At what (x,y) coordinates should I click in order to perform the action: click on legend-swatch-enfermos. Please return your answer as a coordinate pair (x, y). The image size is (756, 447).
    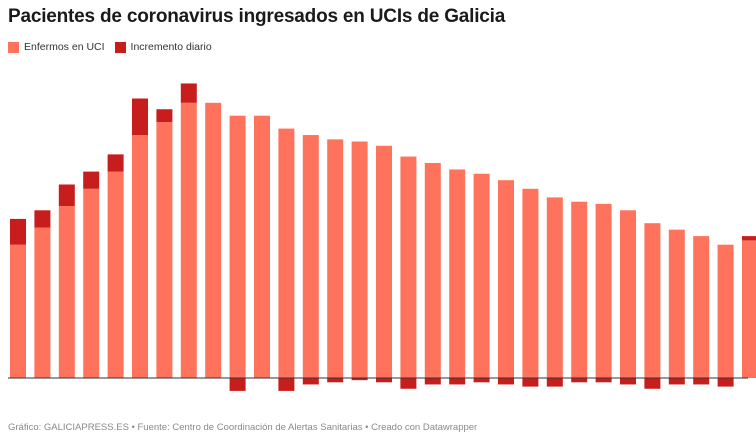
    Looking at the image, I should click on (13, 47).